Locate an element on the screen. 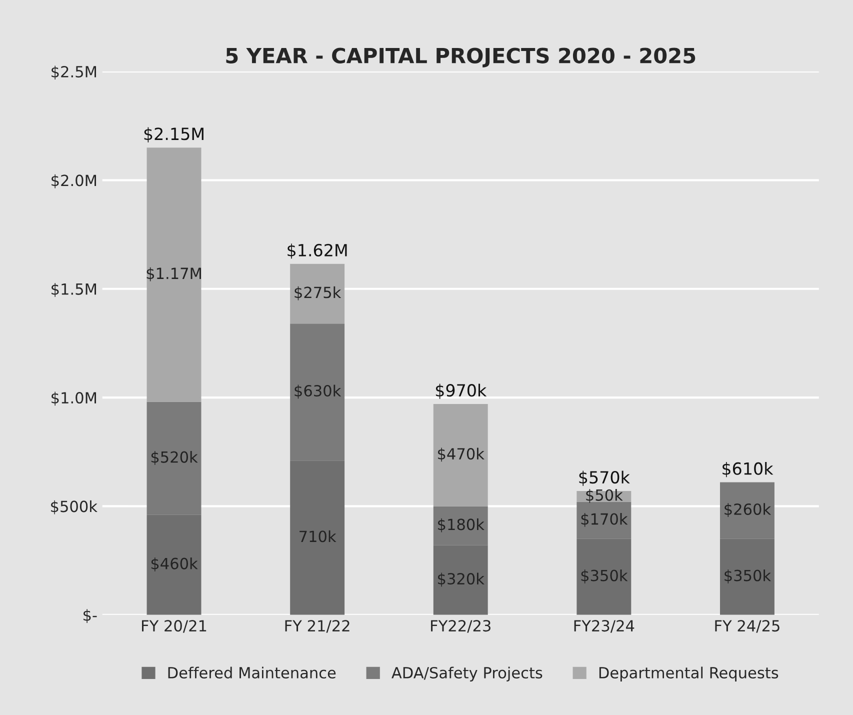 The width and height of the screenshot is (853, 715). legend-label: ADA/Safety Projects is located at coordinates (467, 674).